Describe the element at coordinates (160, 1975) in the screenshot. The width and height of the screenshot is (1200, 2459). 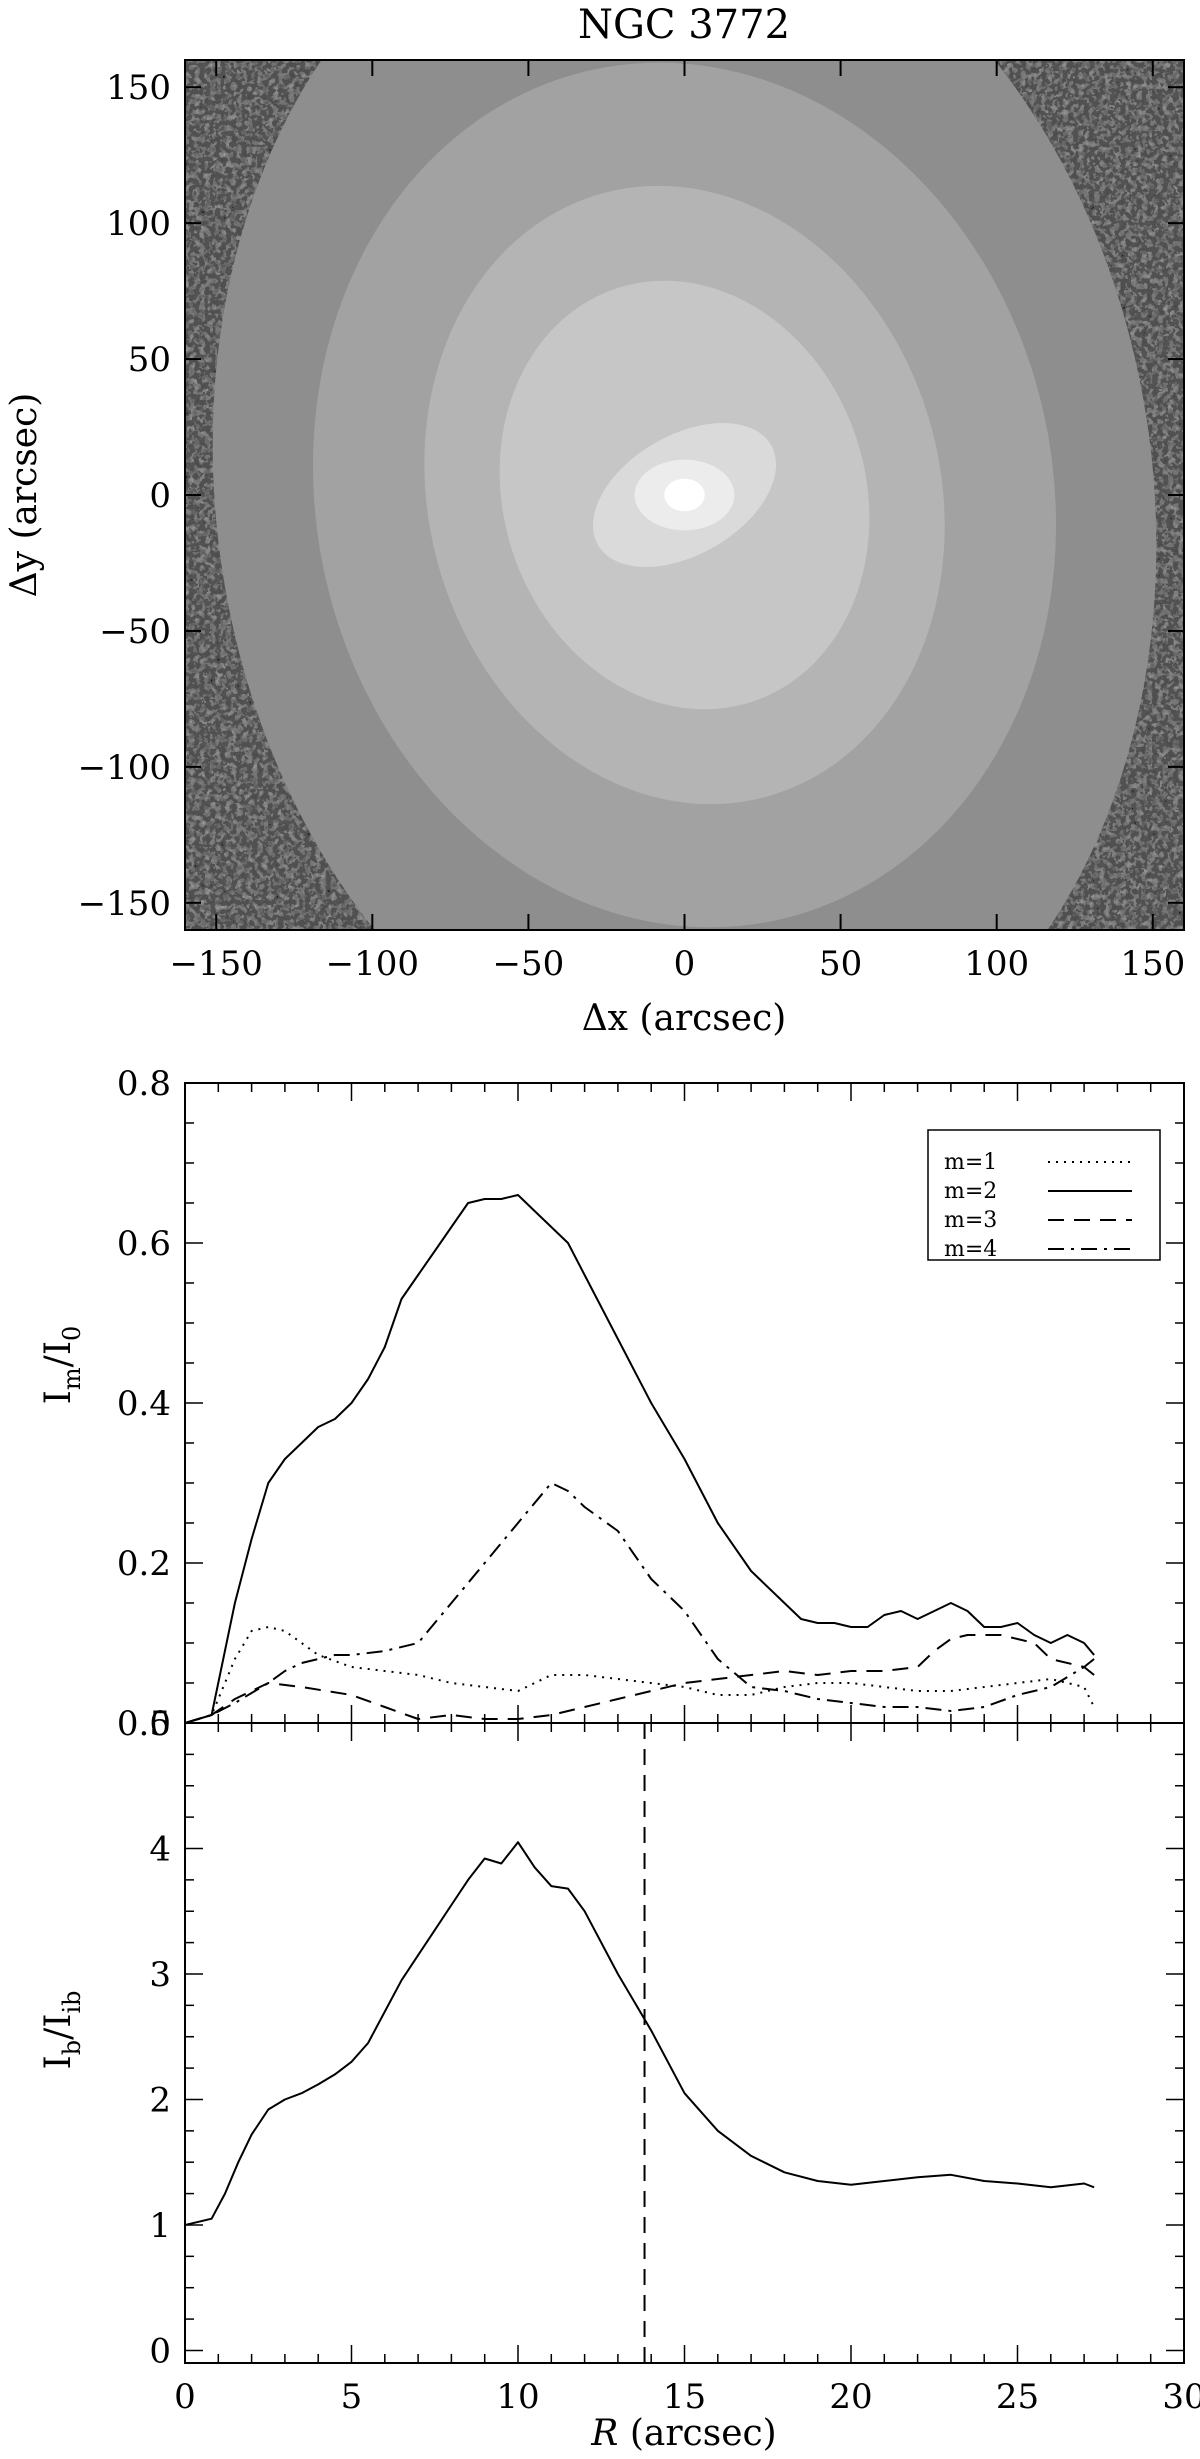
I see `y-tick-label: 3` at that location.